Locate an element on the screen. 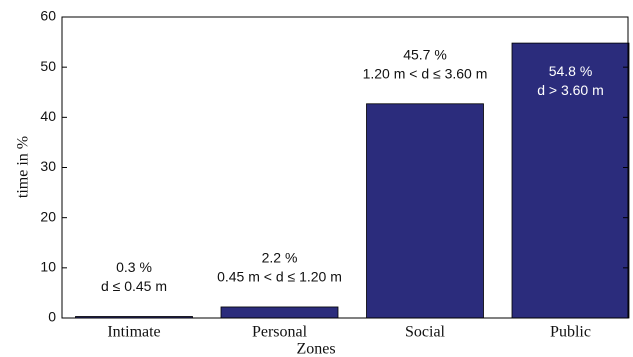  y-tick-label: 10 is located at coordinates (48, 267).